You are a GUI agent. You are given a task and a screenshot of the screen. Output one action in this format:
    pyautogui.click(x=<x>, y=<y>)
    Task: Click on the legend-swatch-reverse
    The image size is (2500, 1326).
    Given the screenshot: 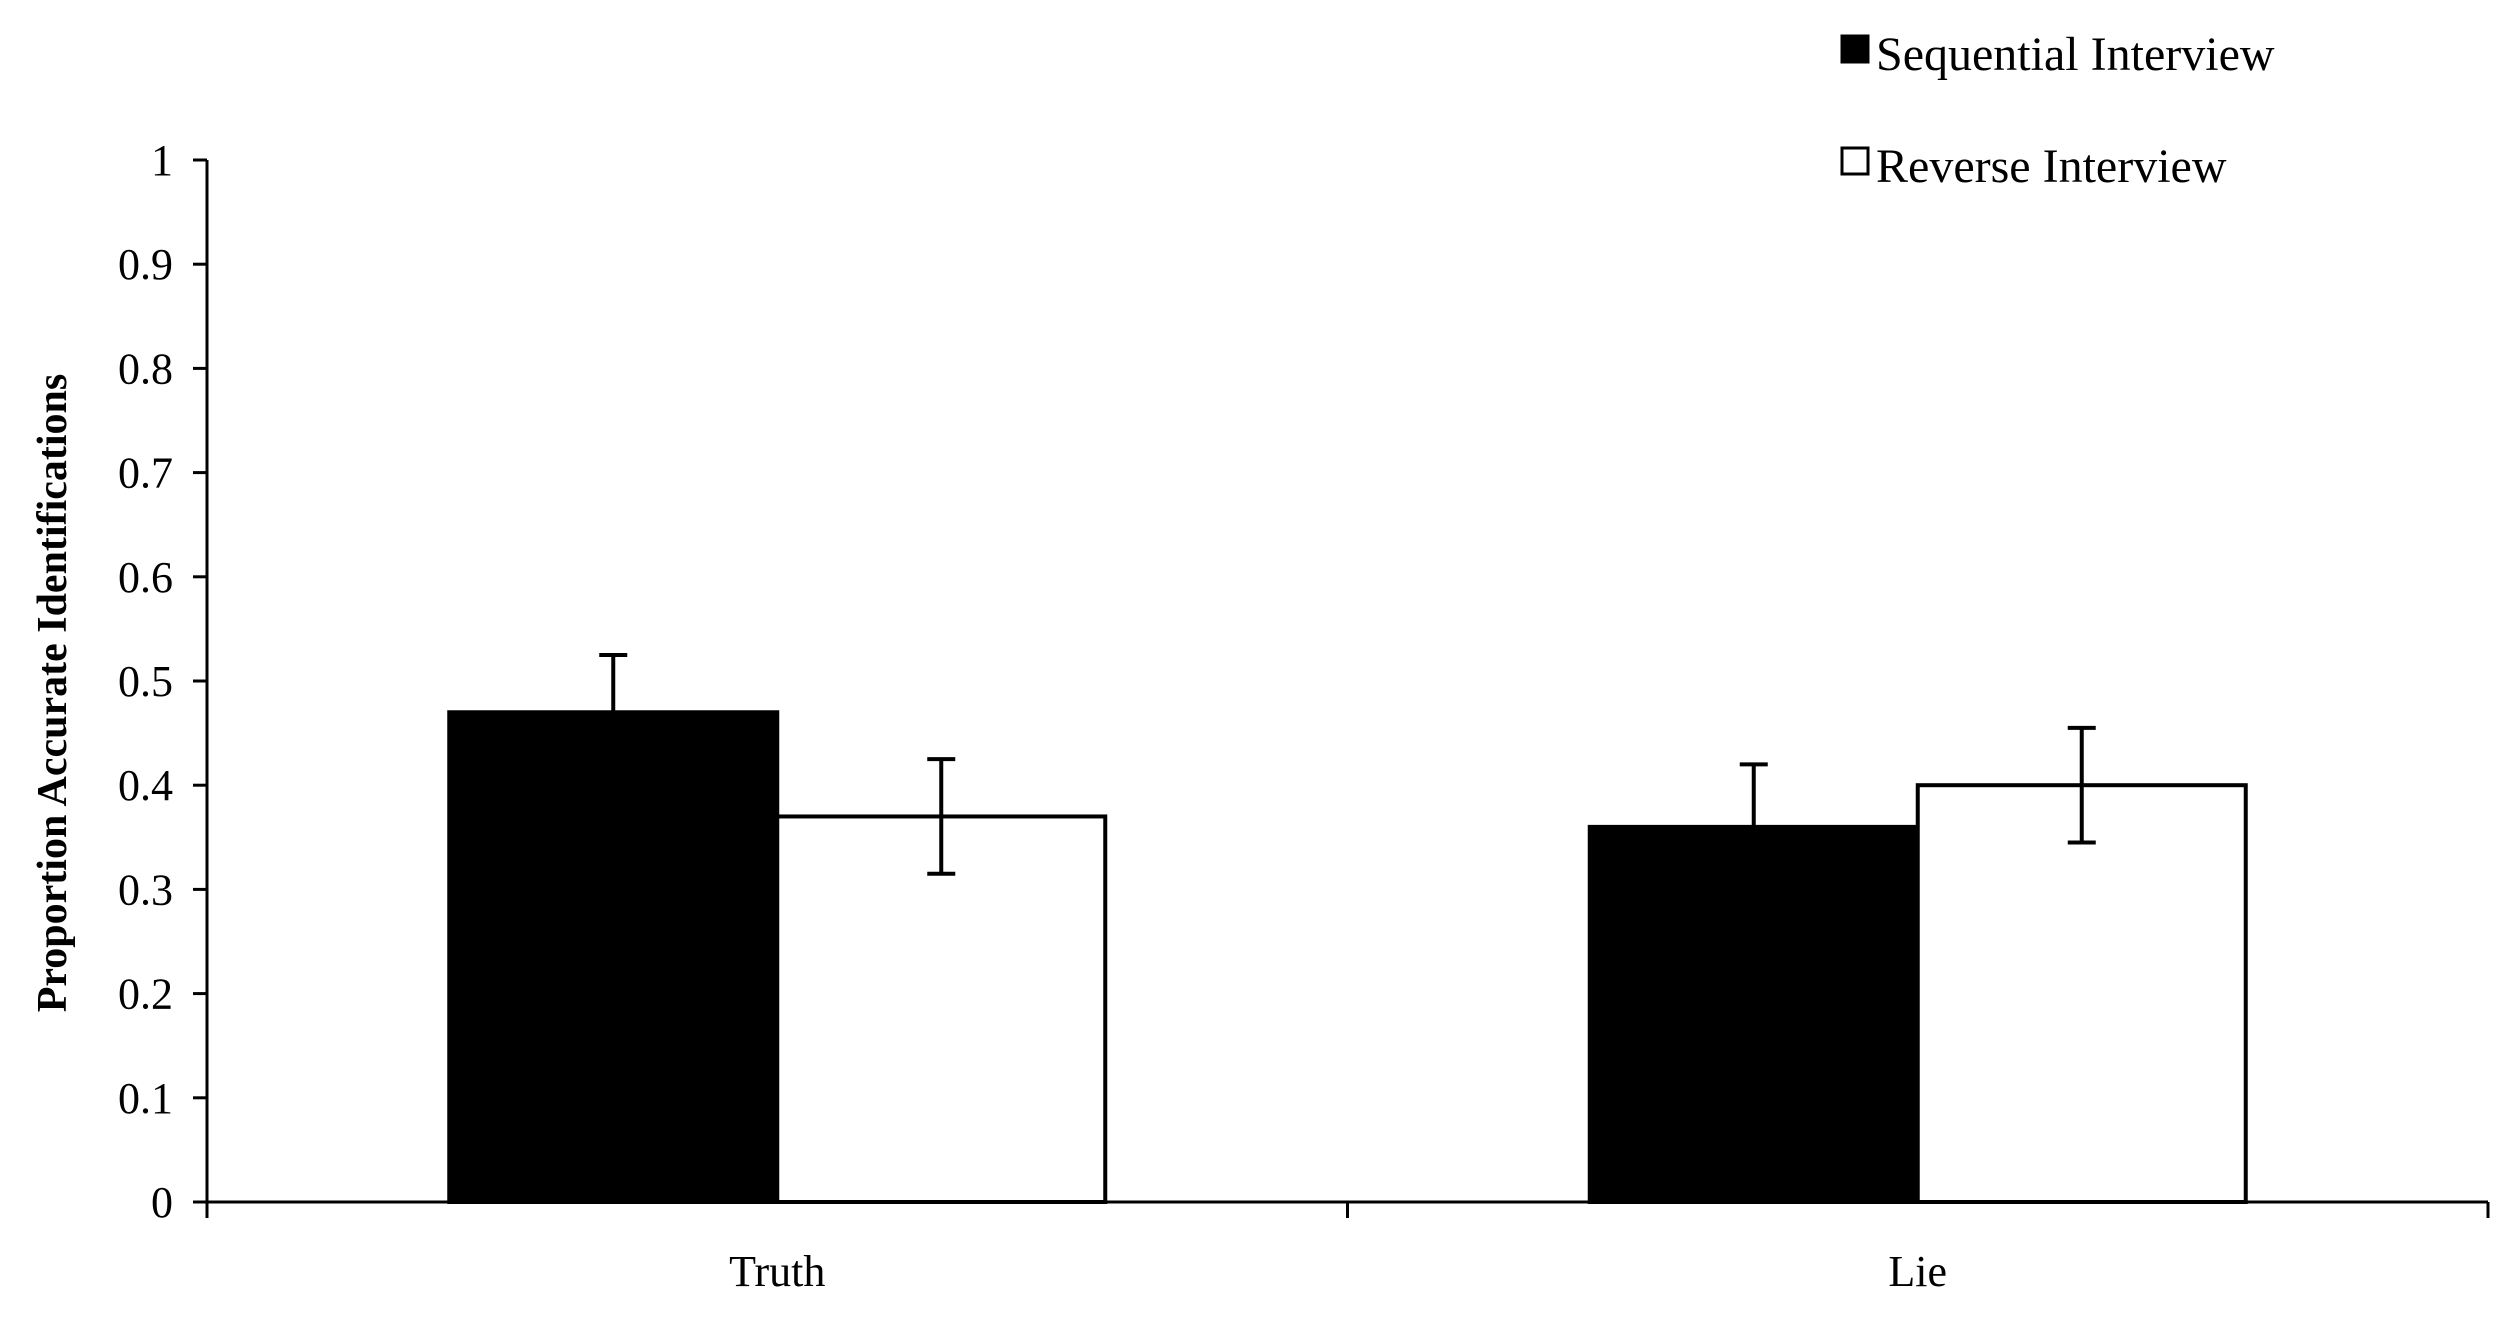 What is the action you would take?
    pyautogui.click(x=1855, y=161)
    